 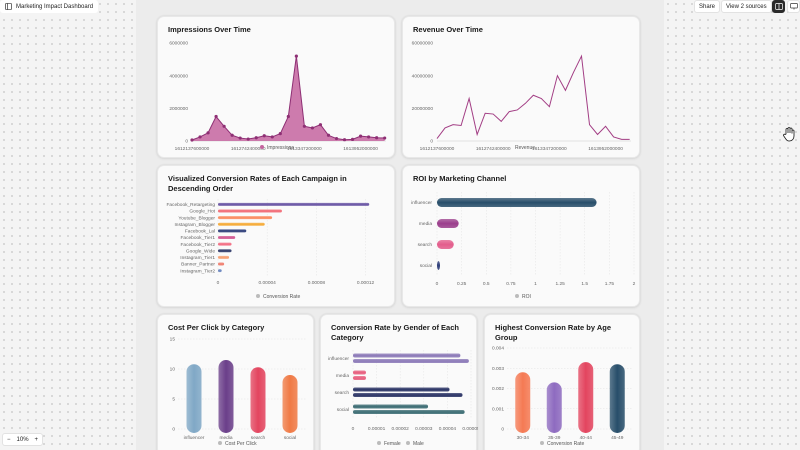 What do you see at coordinates (196, 218) in the screenshot?
I see `y-tick-label: Youtube_Blogger` at bounding box center [196, 218].